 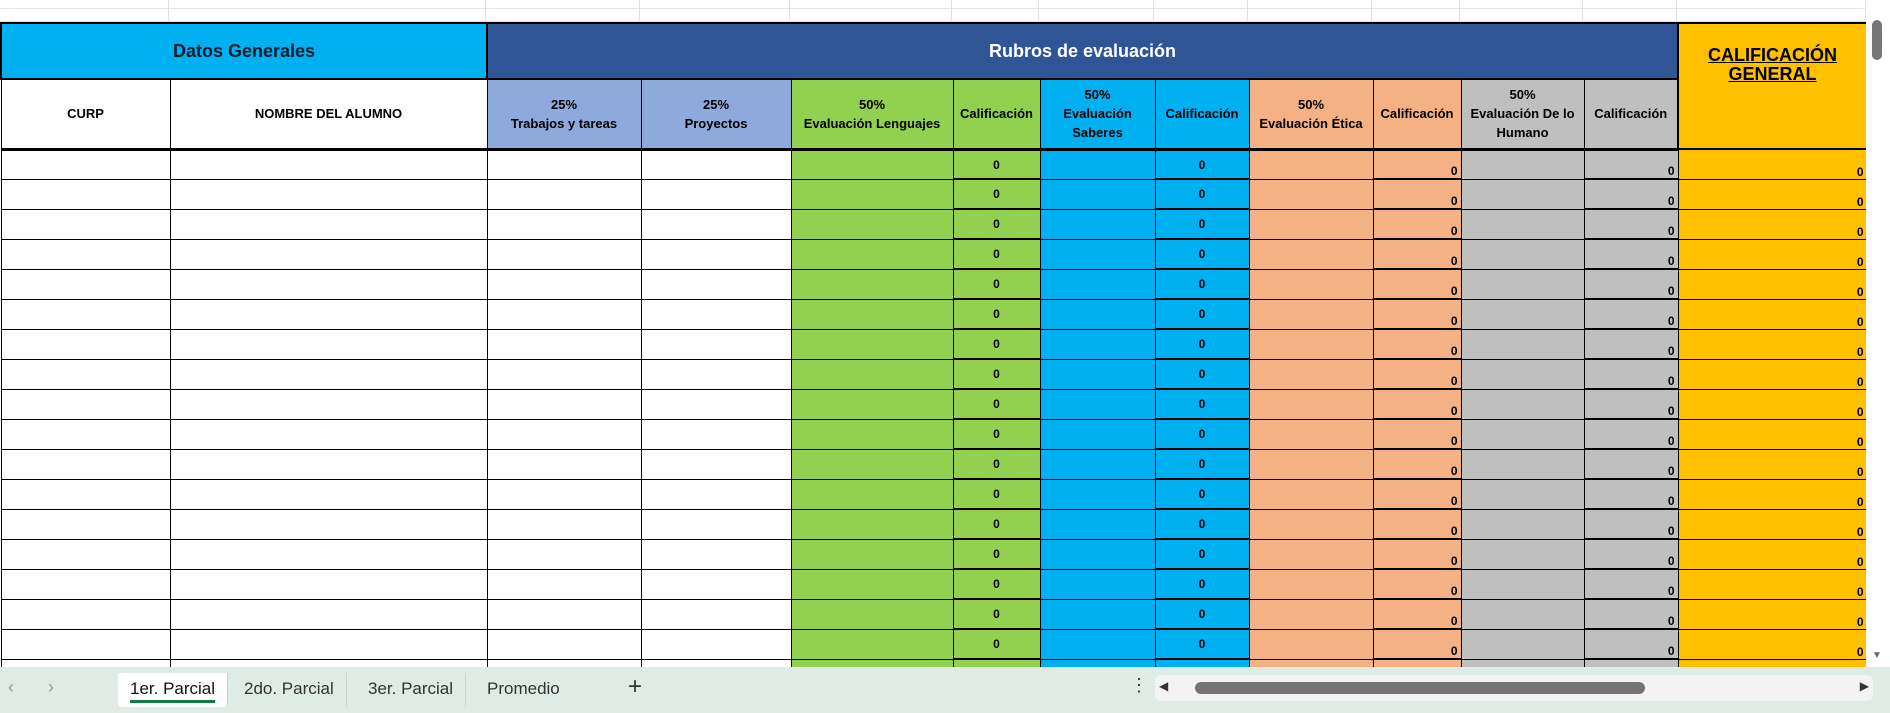 What do you see at coordinates (1514, 688) in the screenshot?
I see `horizontal-scrollbar: ◀ ▶` at bounding box center [1514, 688].